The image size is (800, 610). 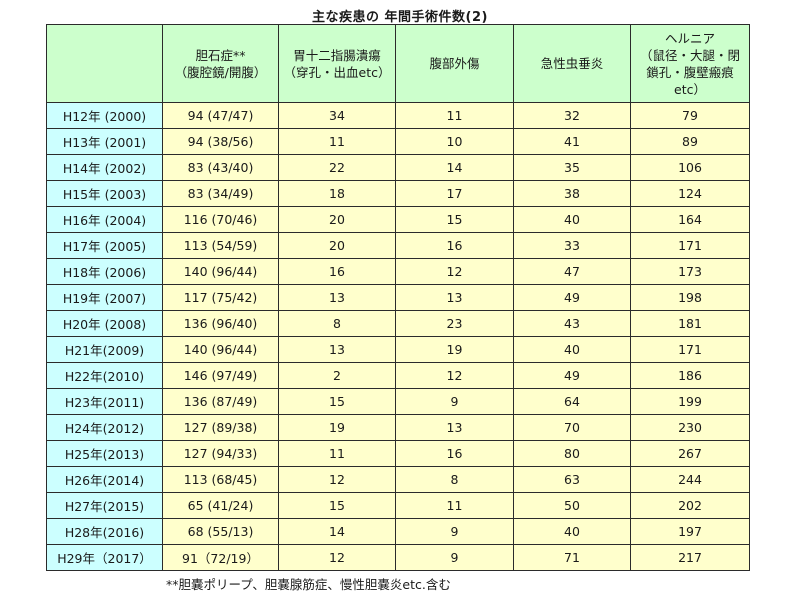 I want to click on trauma-cell: 8, so click(x=454, y=479).